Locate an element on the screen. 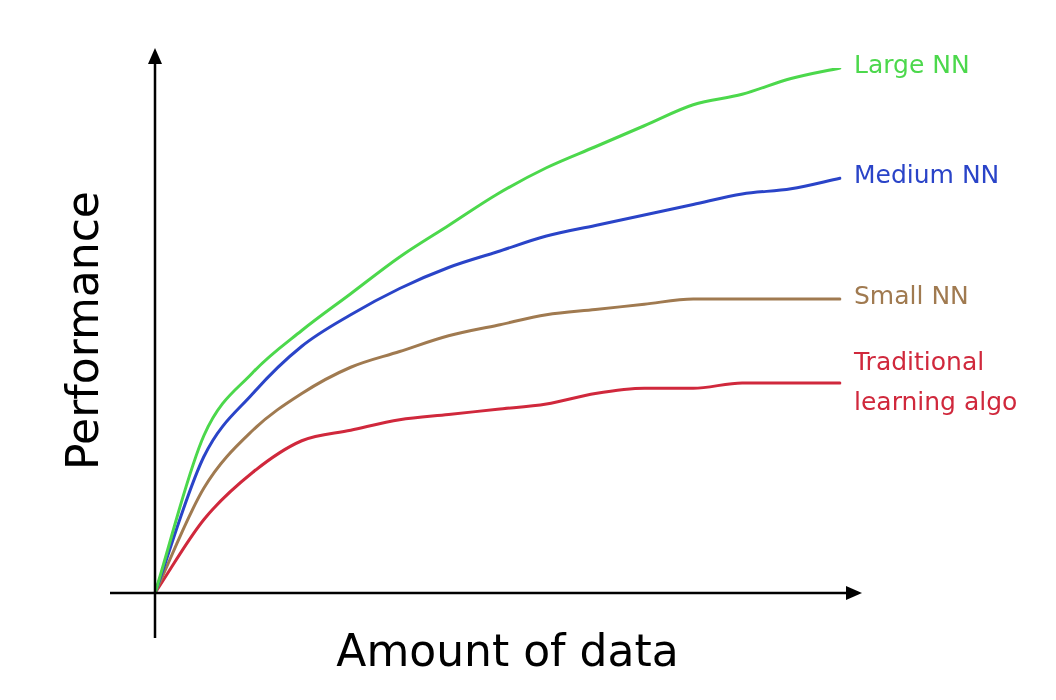 The image size is (1056, 700). series-label: Small NN is located at coordinates (911, 295).